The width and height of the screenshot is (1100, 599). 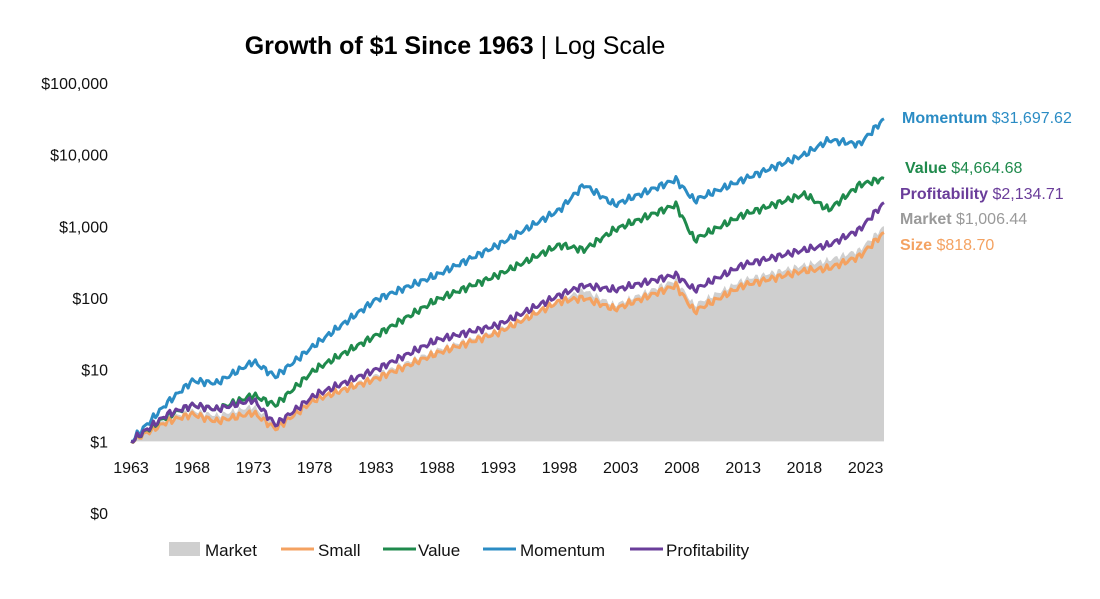 I want to click on end-label-value: $2,134.71, so click(x=1026, y=194).